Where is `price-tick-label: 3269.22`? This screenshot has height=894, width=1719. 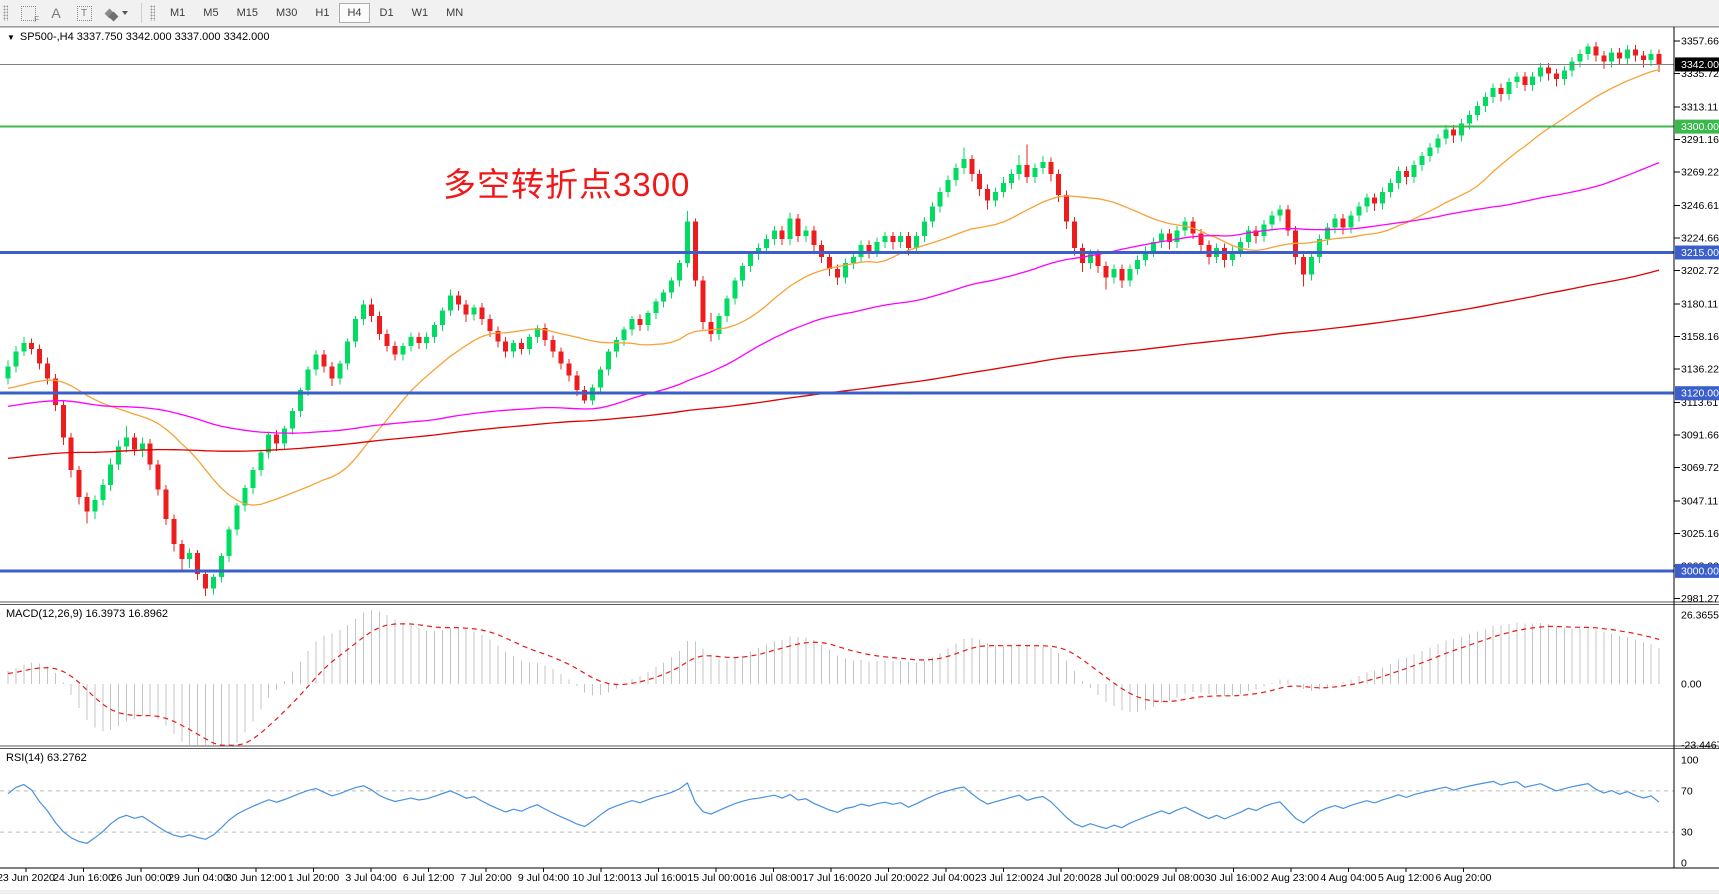 price-tick-label: 3269.22 is located at coordinates (1700, 173).